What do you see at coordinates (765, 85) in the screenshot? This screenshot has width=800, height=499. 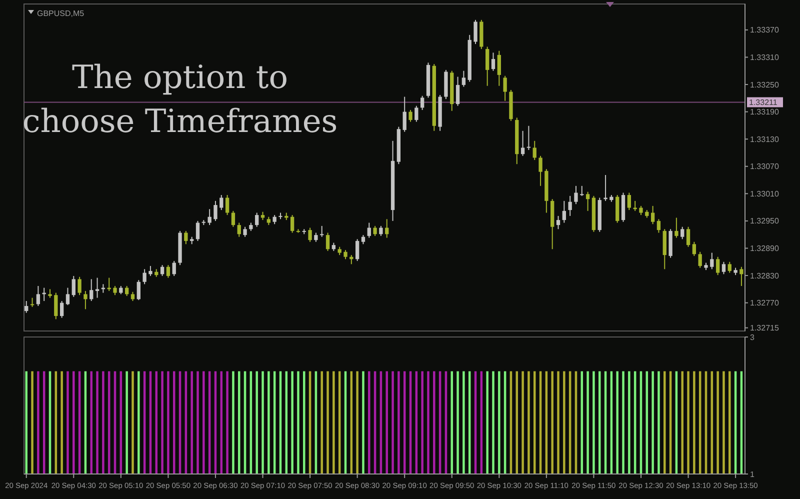 I see `y-tick-label: 1.33250` at bounding box center [765, 85].